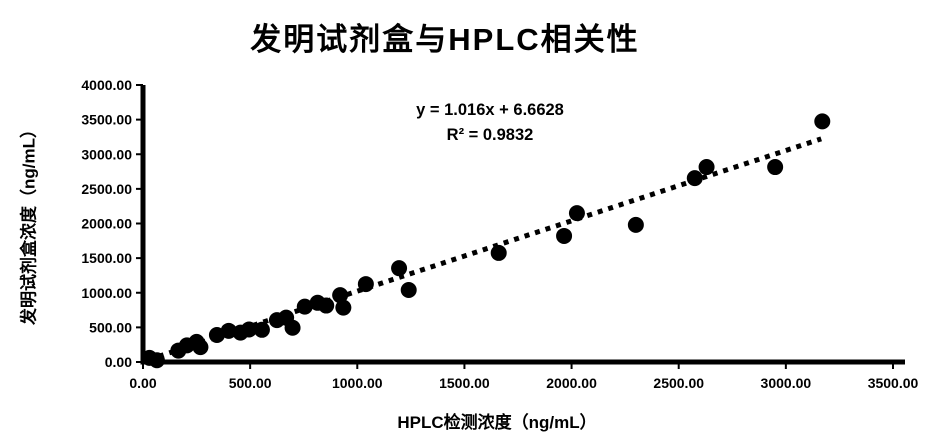 The width and height of the screenshot is (945, 445). I want to click on x-axis-tick-label: 3000.00, so click(786, 383).